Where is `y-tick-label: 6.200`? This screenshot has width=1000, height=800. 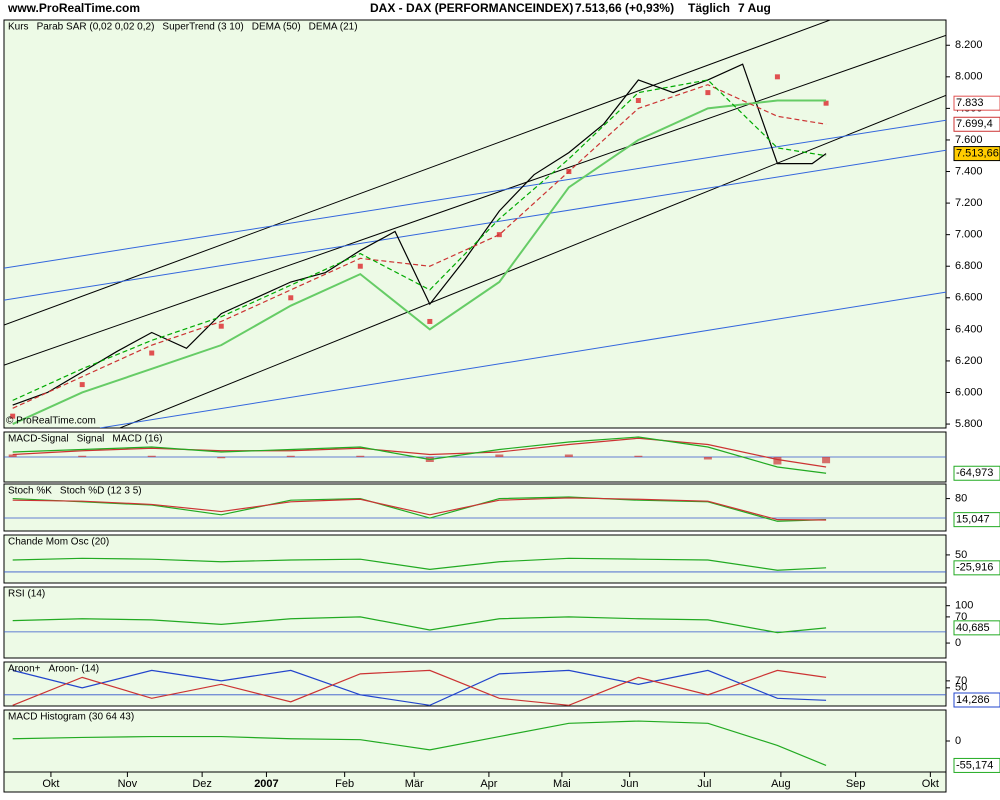 y-tick-label: 6.200 is located at coordinates (969, 361).